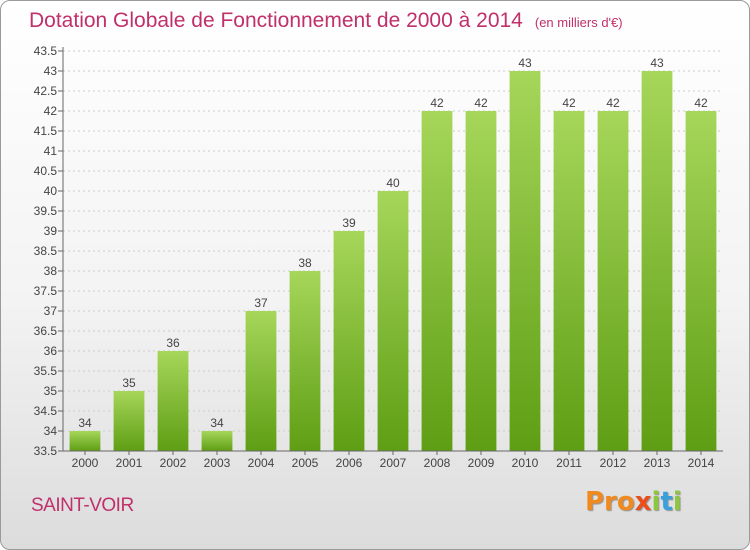 This screenshot has width=750, height=550. Describe the element at coordinates (437, 463) in the screenshot. I see `x-tick-label: 2008` at that location.